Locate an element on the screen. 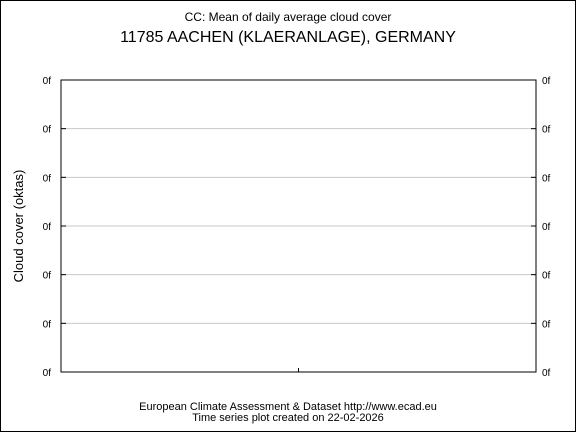  footer-created: Time series plot created on 22-02-2026 is located at coordinates (288, 418).